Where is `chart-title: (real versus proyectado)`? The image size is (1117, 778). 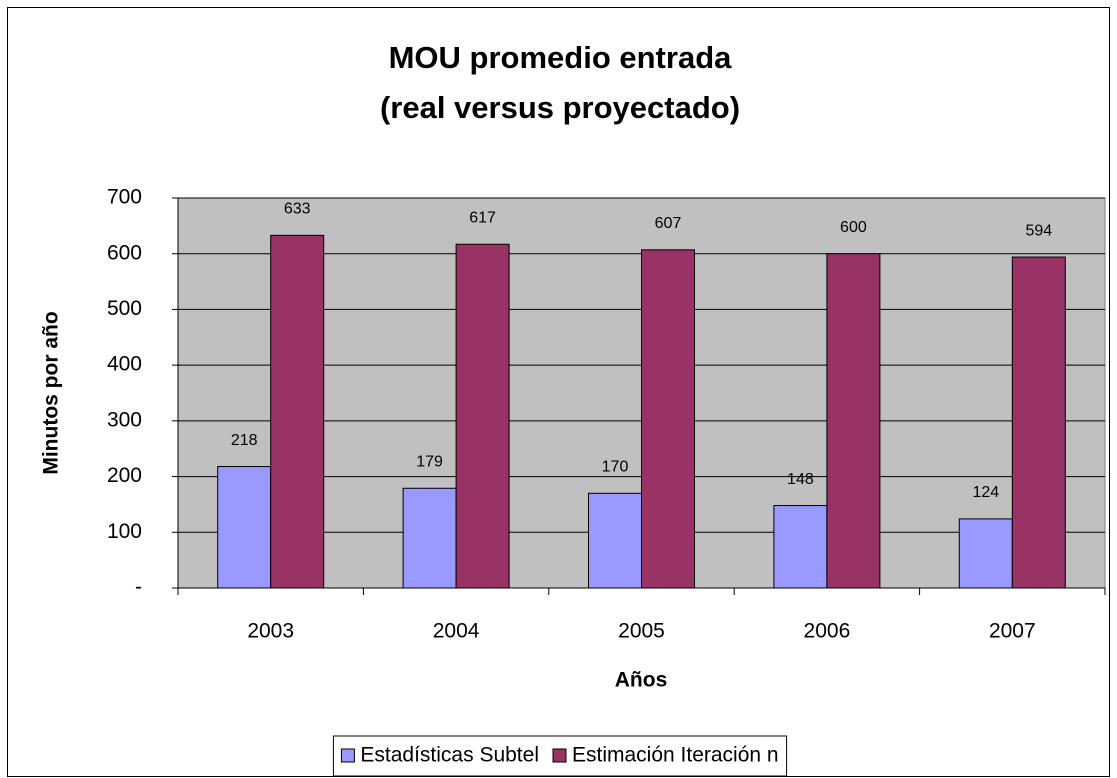
chart-title: (real versus proyectado) is located at coordinates (560, 107).